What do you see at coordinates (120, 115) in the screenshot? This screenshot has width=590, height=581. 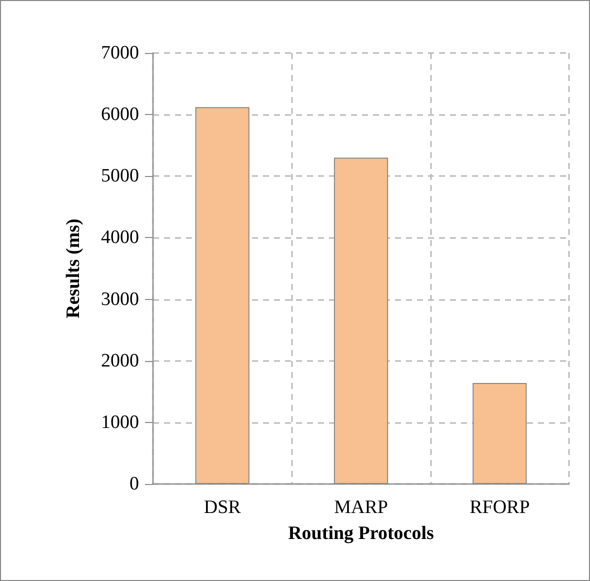 I see `y-tick-label: 6000` at bounding box center [120, 115].